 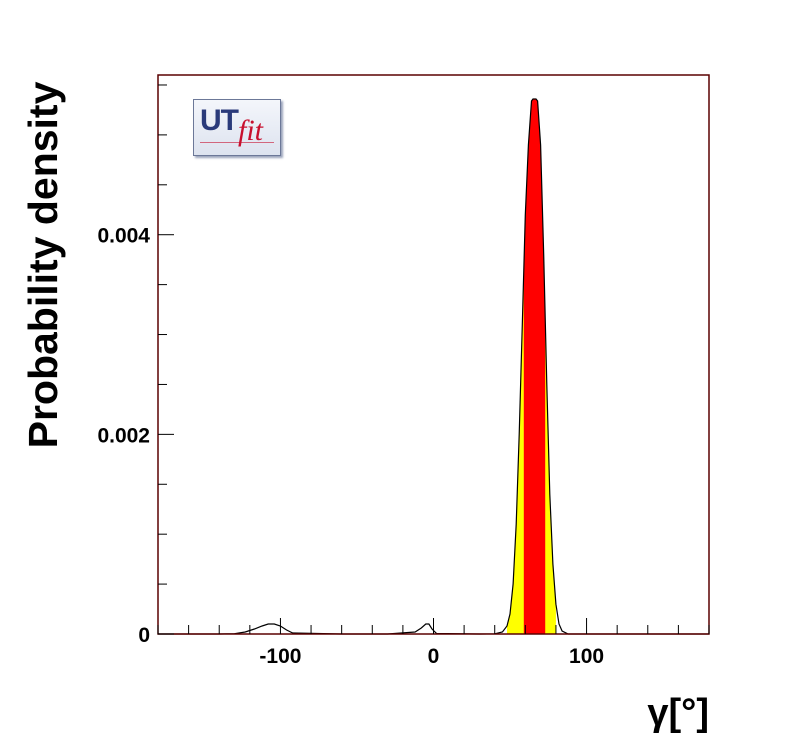 I want to click on y-axis-label: Probability density, so click(x=43, y=264).